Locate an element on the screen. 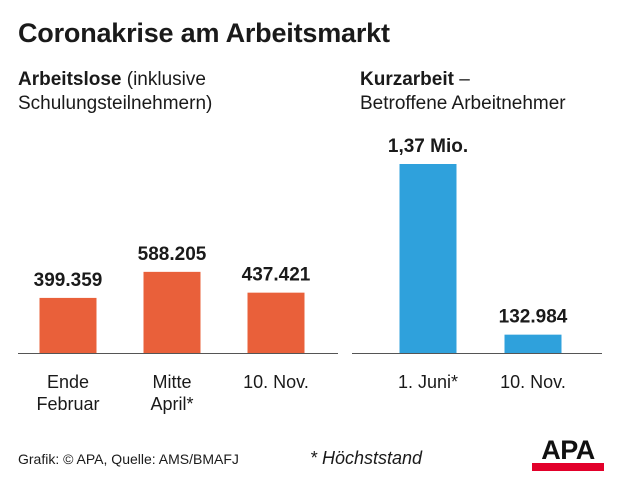  right-panel-heading-line2: Betroffene Arbeitnehmer is located at coordinates (463, 103).